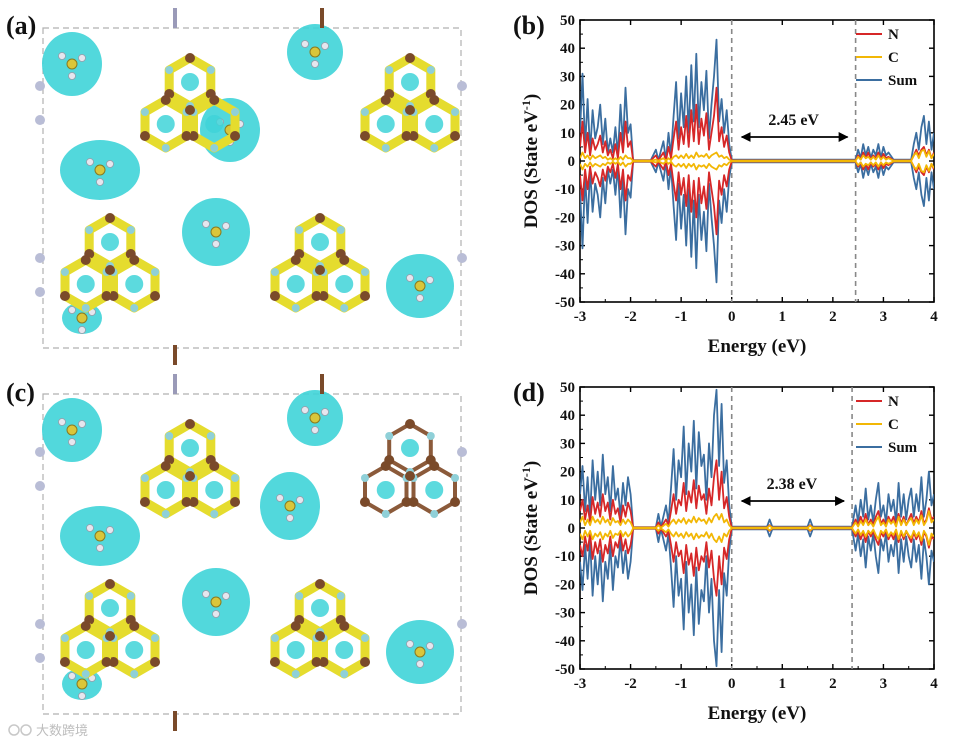 This screenshot has width=973, height=741. Describe the element at coordinates (21, 25) in the screenshot. I see `panel-label-a: (a)` at that location.